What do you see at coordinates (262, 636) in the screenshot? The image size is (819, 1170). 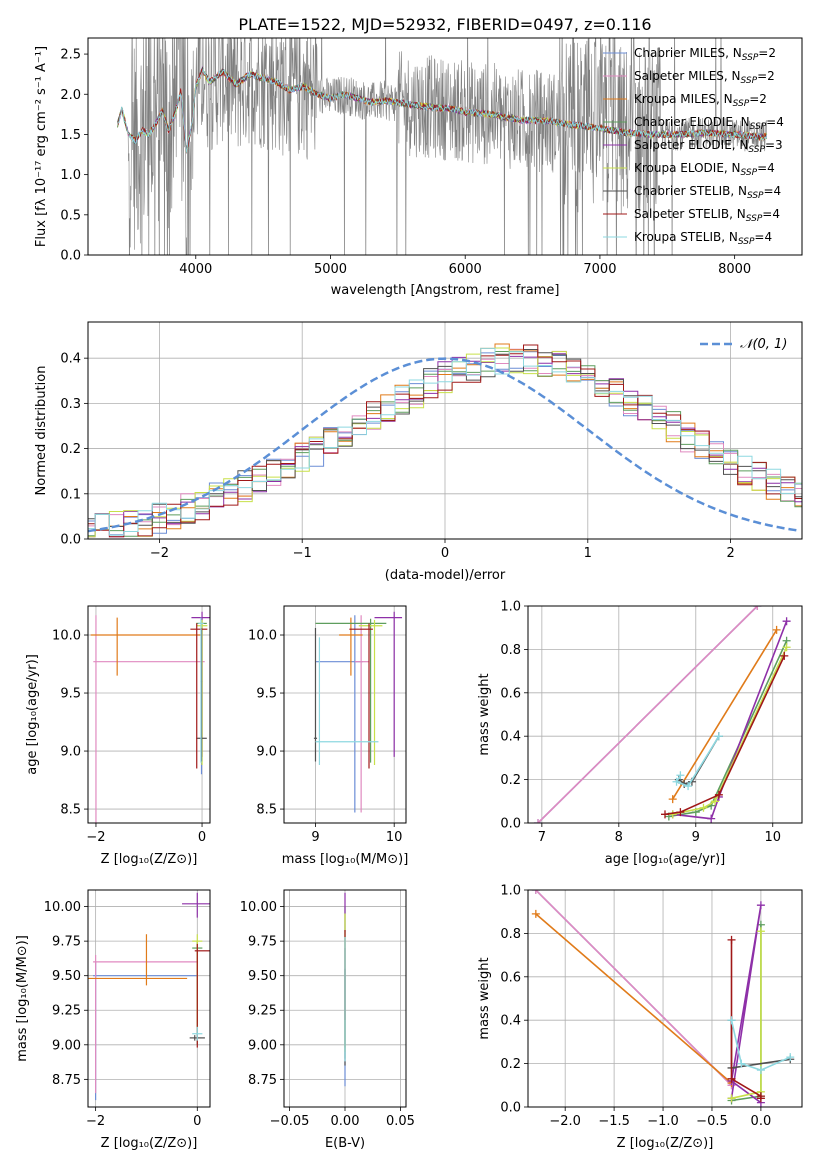 I see `age-vs-mass-ytick-label: 10.0` at bounding box center [262, 636].